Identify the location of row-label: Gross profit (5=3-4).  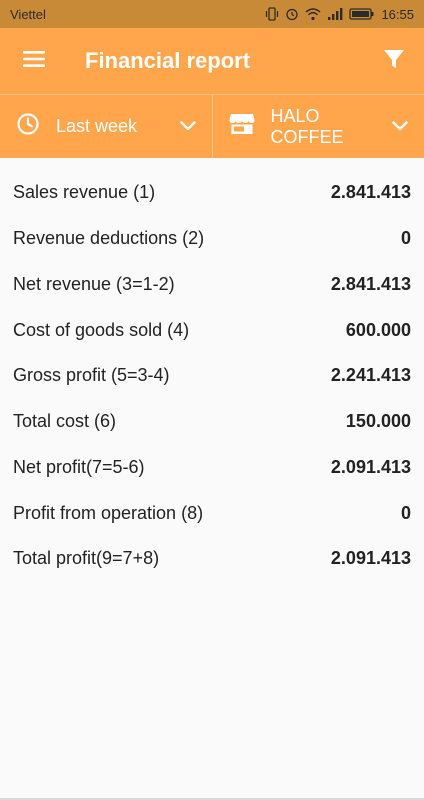
(91, 375).